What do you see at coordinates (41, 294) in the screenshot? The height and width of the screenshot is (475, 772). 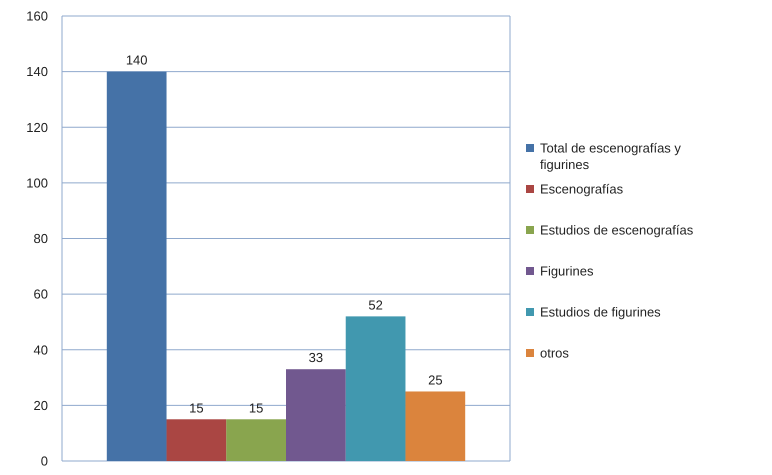 I see `y-tick-label: 60` at bounding box center [41, 294].